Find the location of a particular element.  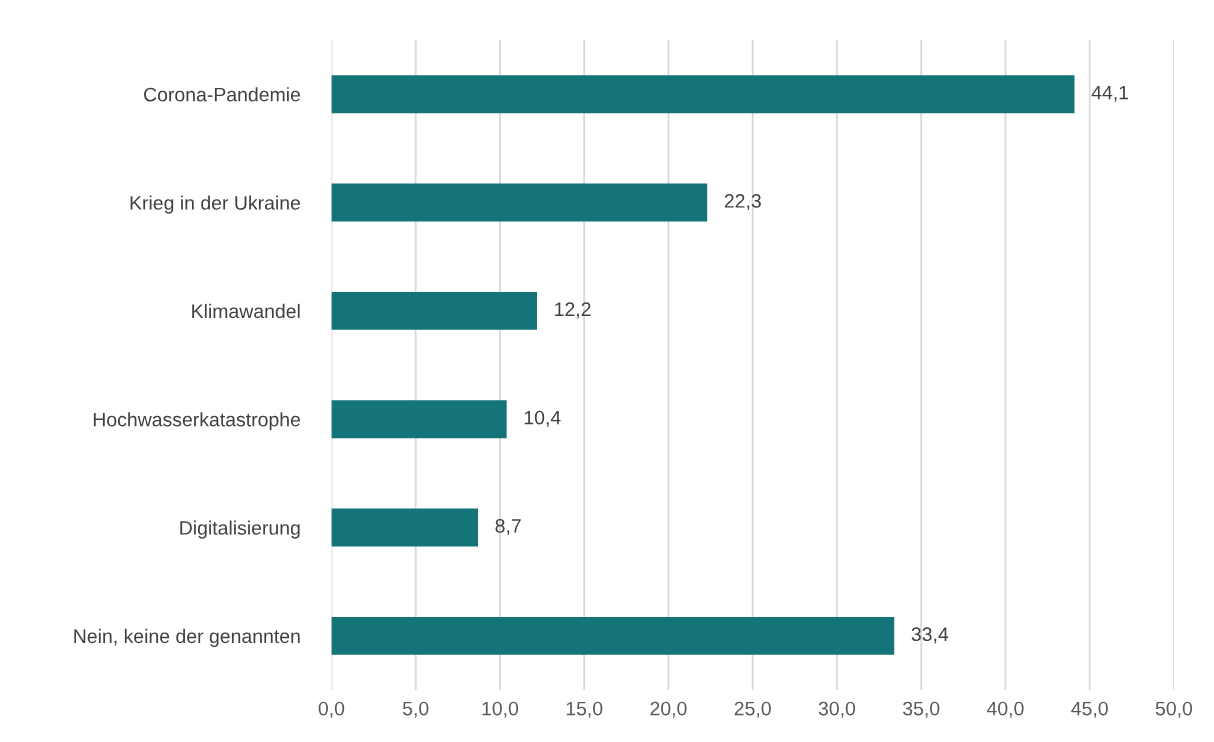

x-tick-label: 10,0 is located at coordinates (500, 709).